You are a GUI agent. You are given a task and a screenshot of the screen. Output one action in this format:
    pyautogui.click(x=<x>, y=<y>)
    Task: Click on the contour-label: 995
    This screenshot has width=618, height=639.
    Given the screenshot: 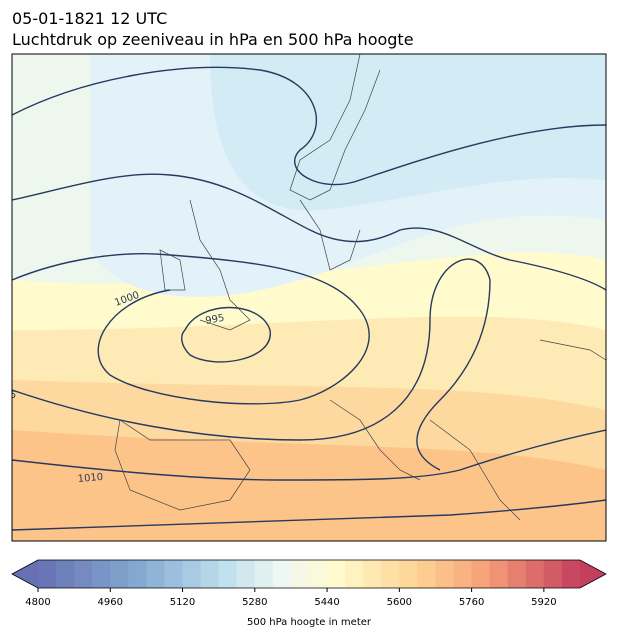 What is the action you would take?
    pyautogui.click(x=215, y=320)
    